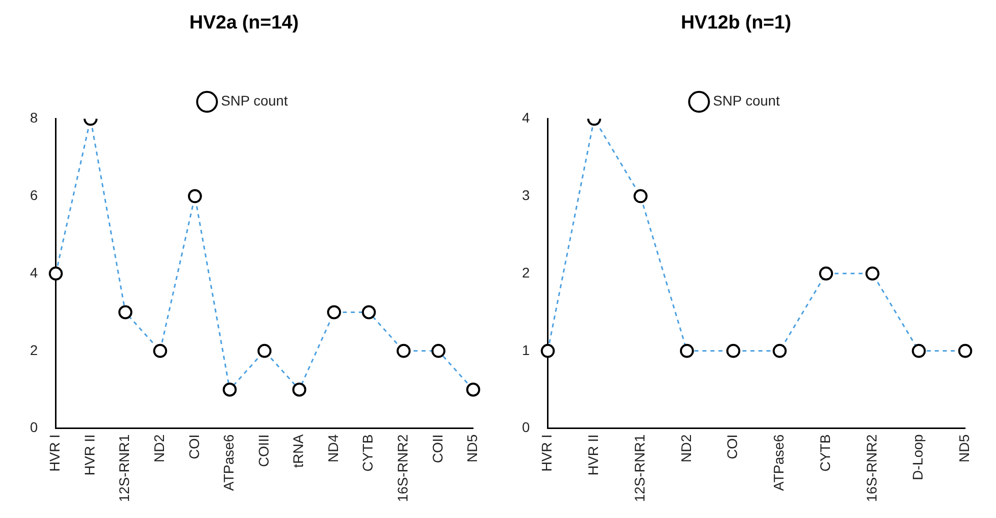 Image resolution: width=996 pixels, height=518 pixels. Describe the element at coordinates (34, 195) in the screenshot. I see `y-tick-label: 6` at that location.